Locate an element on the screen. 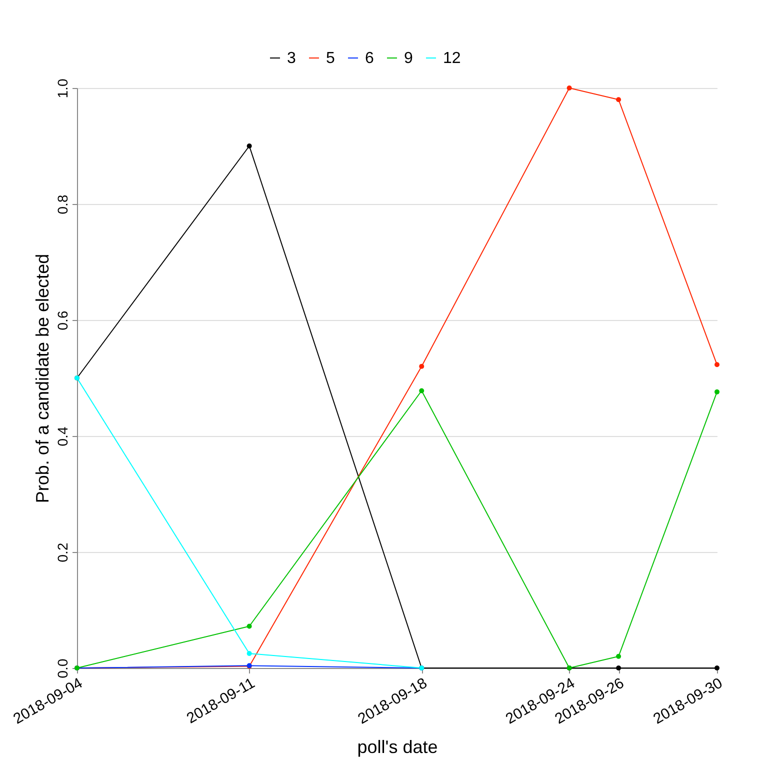 Image resolution: width=759 pixels, height=771 pixels. legend-label: 3 is located at coordinates (291, 58).